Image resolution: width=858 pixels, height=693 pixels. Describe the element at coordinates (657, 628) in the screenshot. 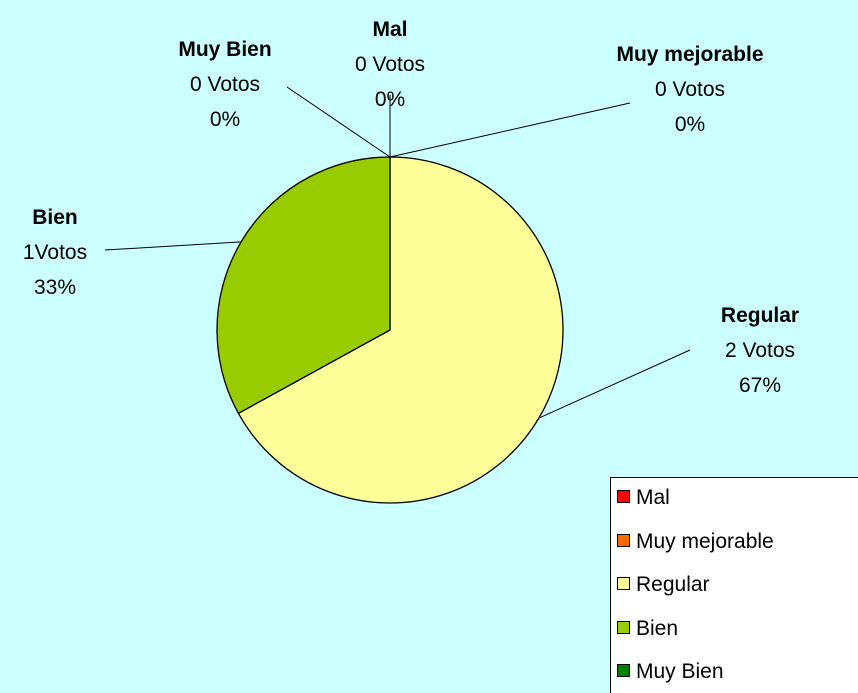

I see `legend-label: Bien` at that location.